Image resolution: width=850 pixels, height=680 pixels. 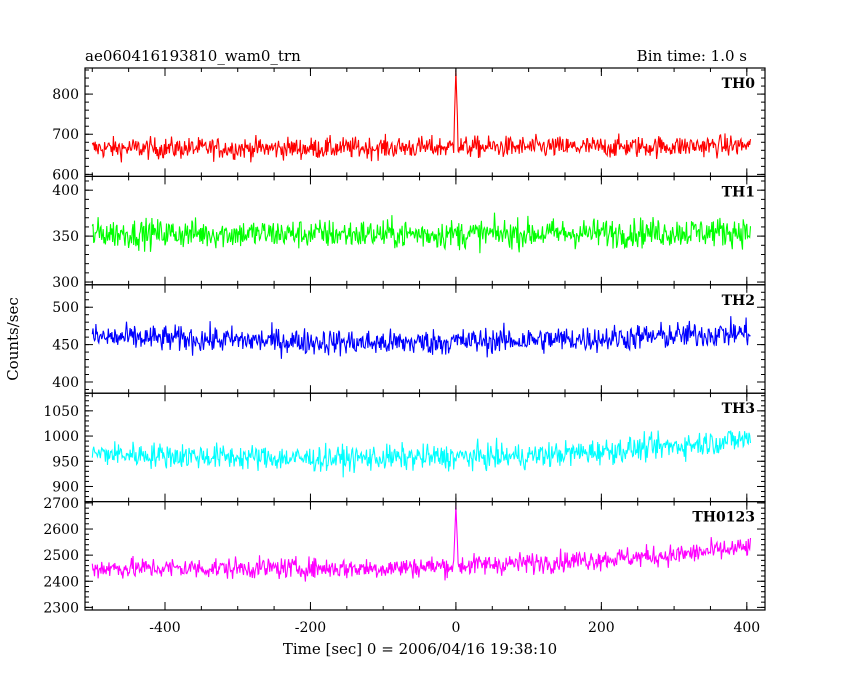 I want to click on panel-th1: 300 350 400 TH1, so click(x=409, y=233).